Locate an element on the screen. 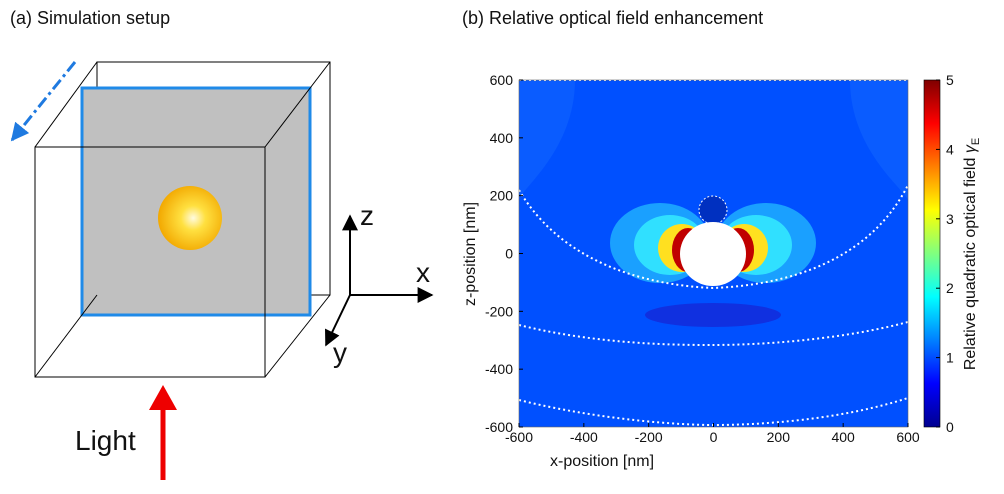 Image resolution: width=1004 pixels, height=494 pixels. colorbar-tick-label: 0 is located at coordinates (950, 427).